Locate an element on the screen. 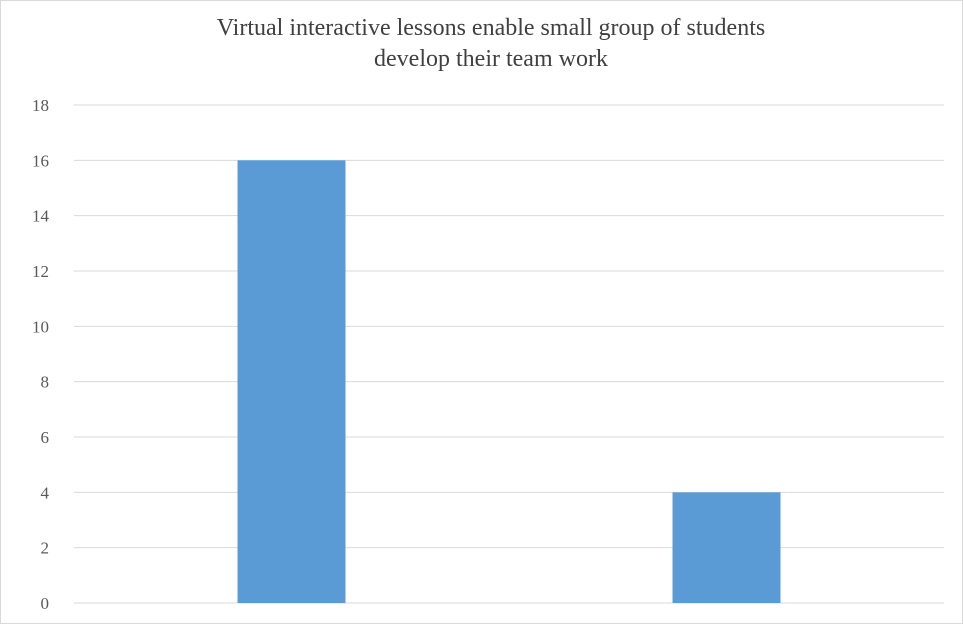 This screenshot has width=963, height=625. y-tick-label: 10 is located at coordinates (40, 326).